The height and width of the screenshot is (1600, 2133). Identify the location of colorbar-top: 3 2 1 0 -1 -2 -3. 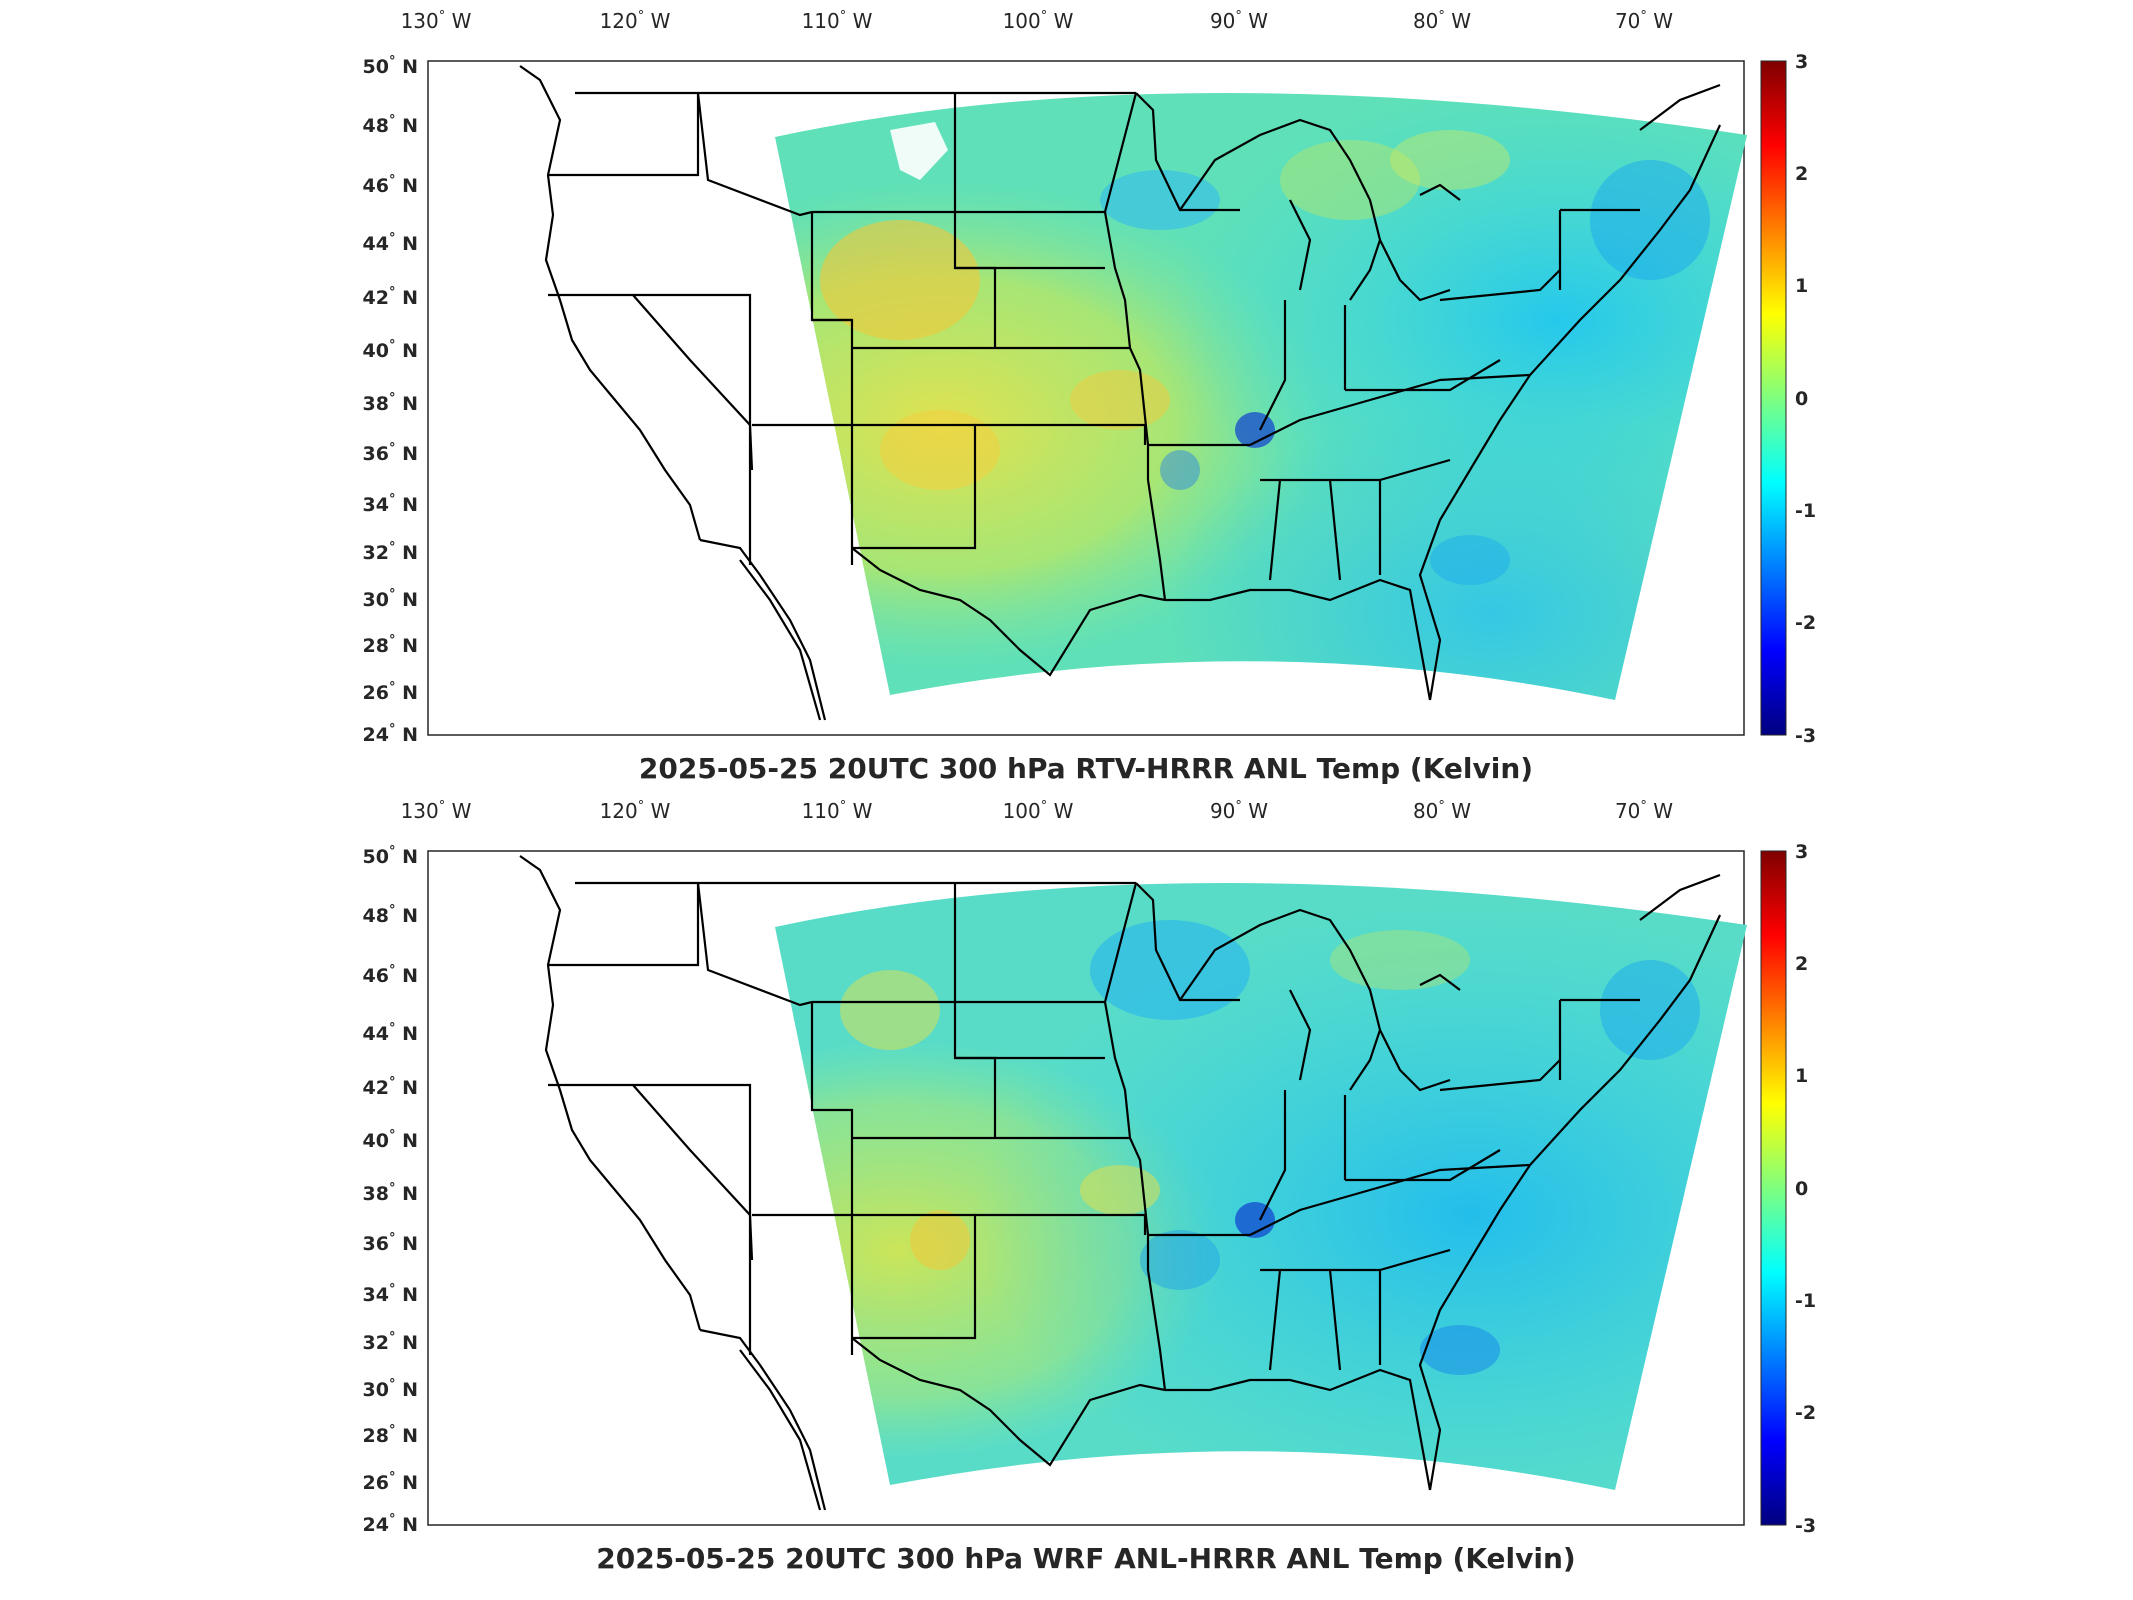
(1788, 399).